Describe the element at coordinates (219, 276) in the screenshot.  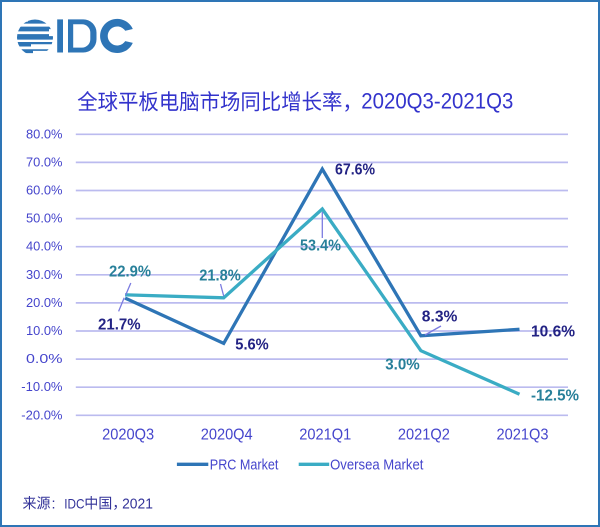
I see `svg-text: 21.8%` at that location.